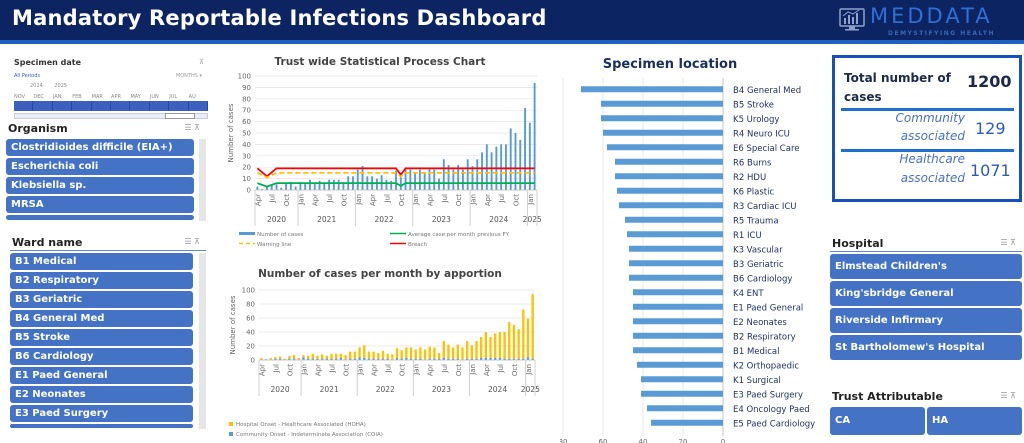 The image size is (1024, 443). I want to click on organism-scrollbar, so click(202, 180).